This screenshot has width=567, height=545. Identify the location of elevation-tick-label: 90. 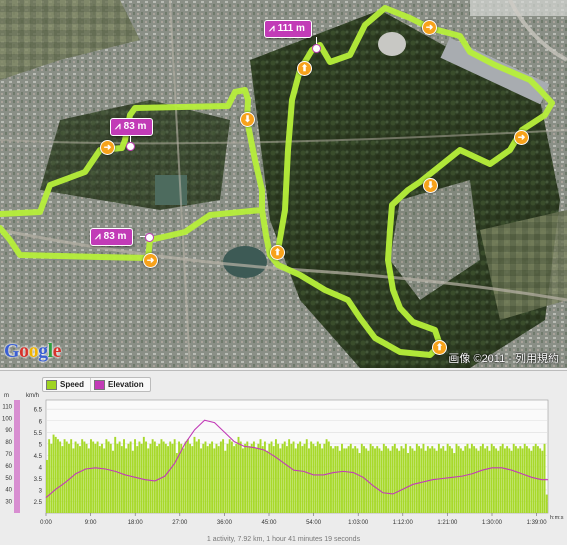
(8, 431).